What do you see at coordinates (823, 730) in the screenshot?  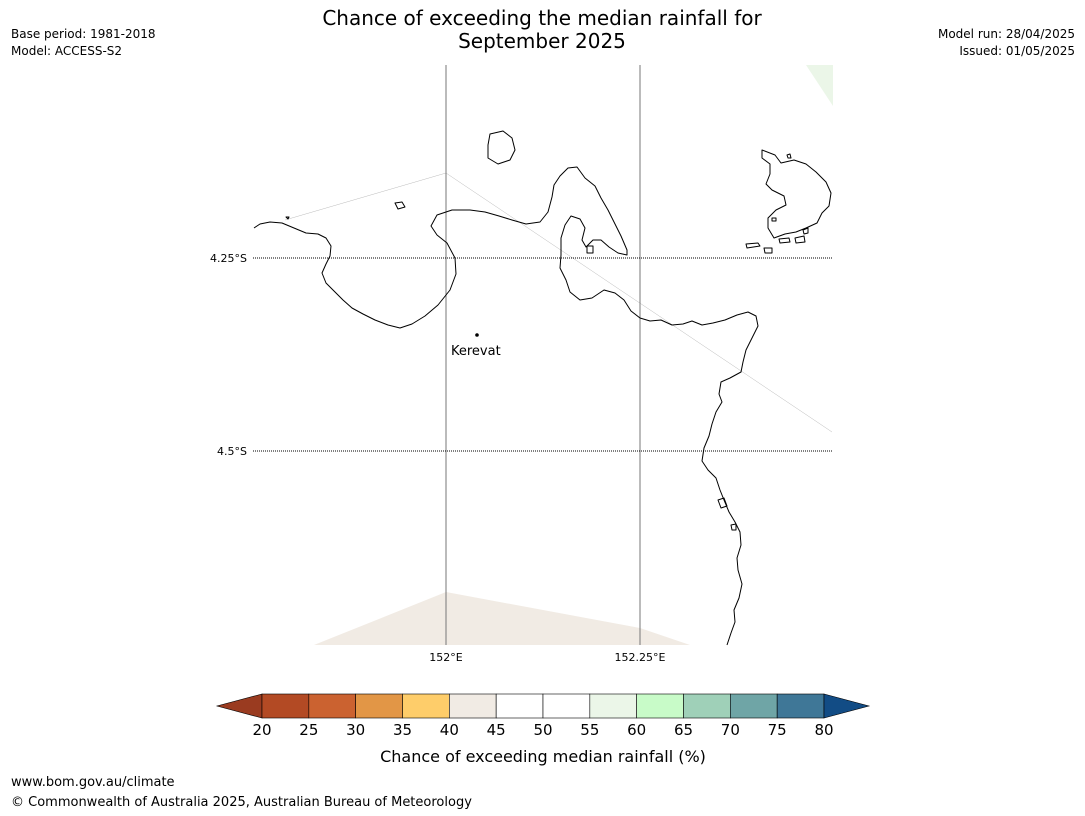 I see `colorbar-tick-80: 80` at bounding box center [823, 730].